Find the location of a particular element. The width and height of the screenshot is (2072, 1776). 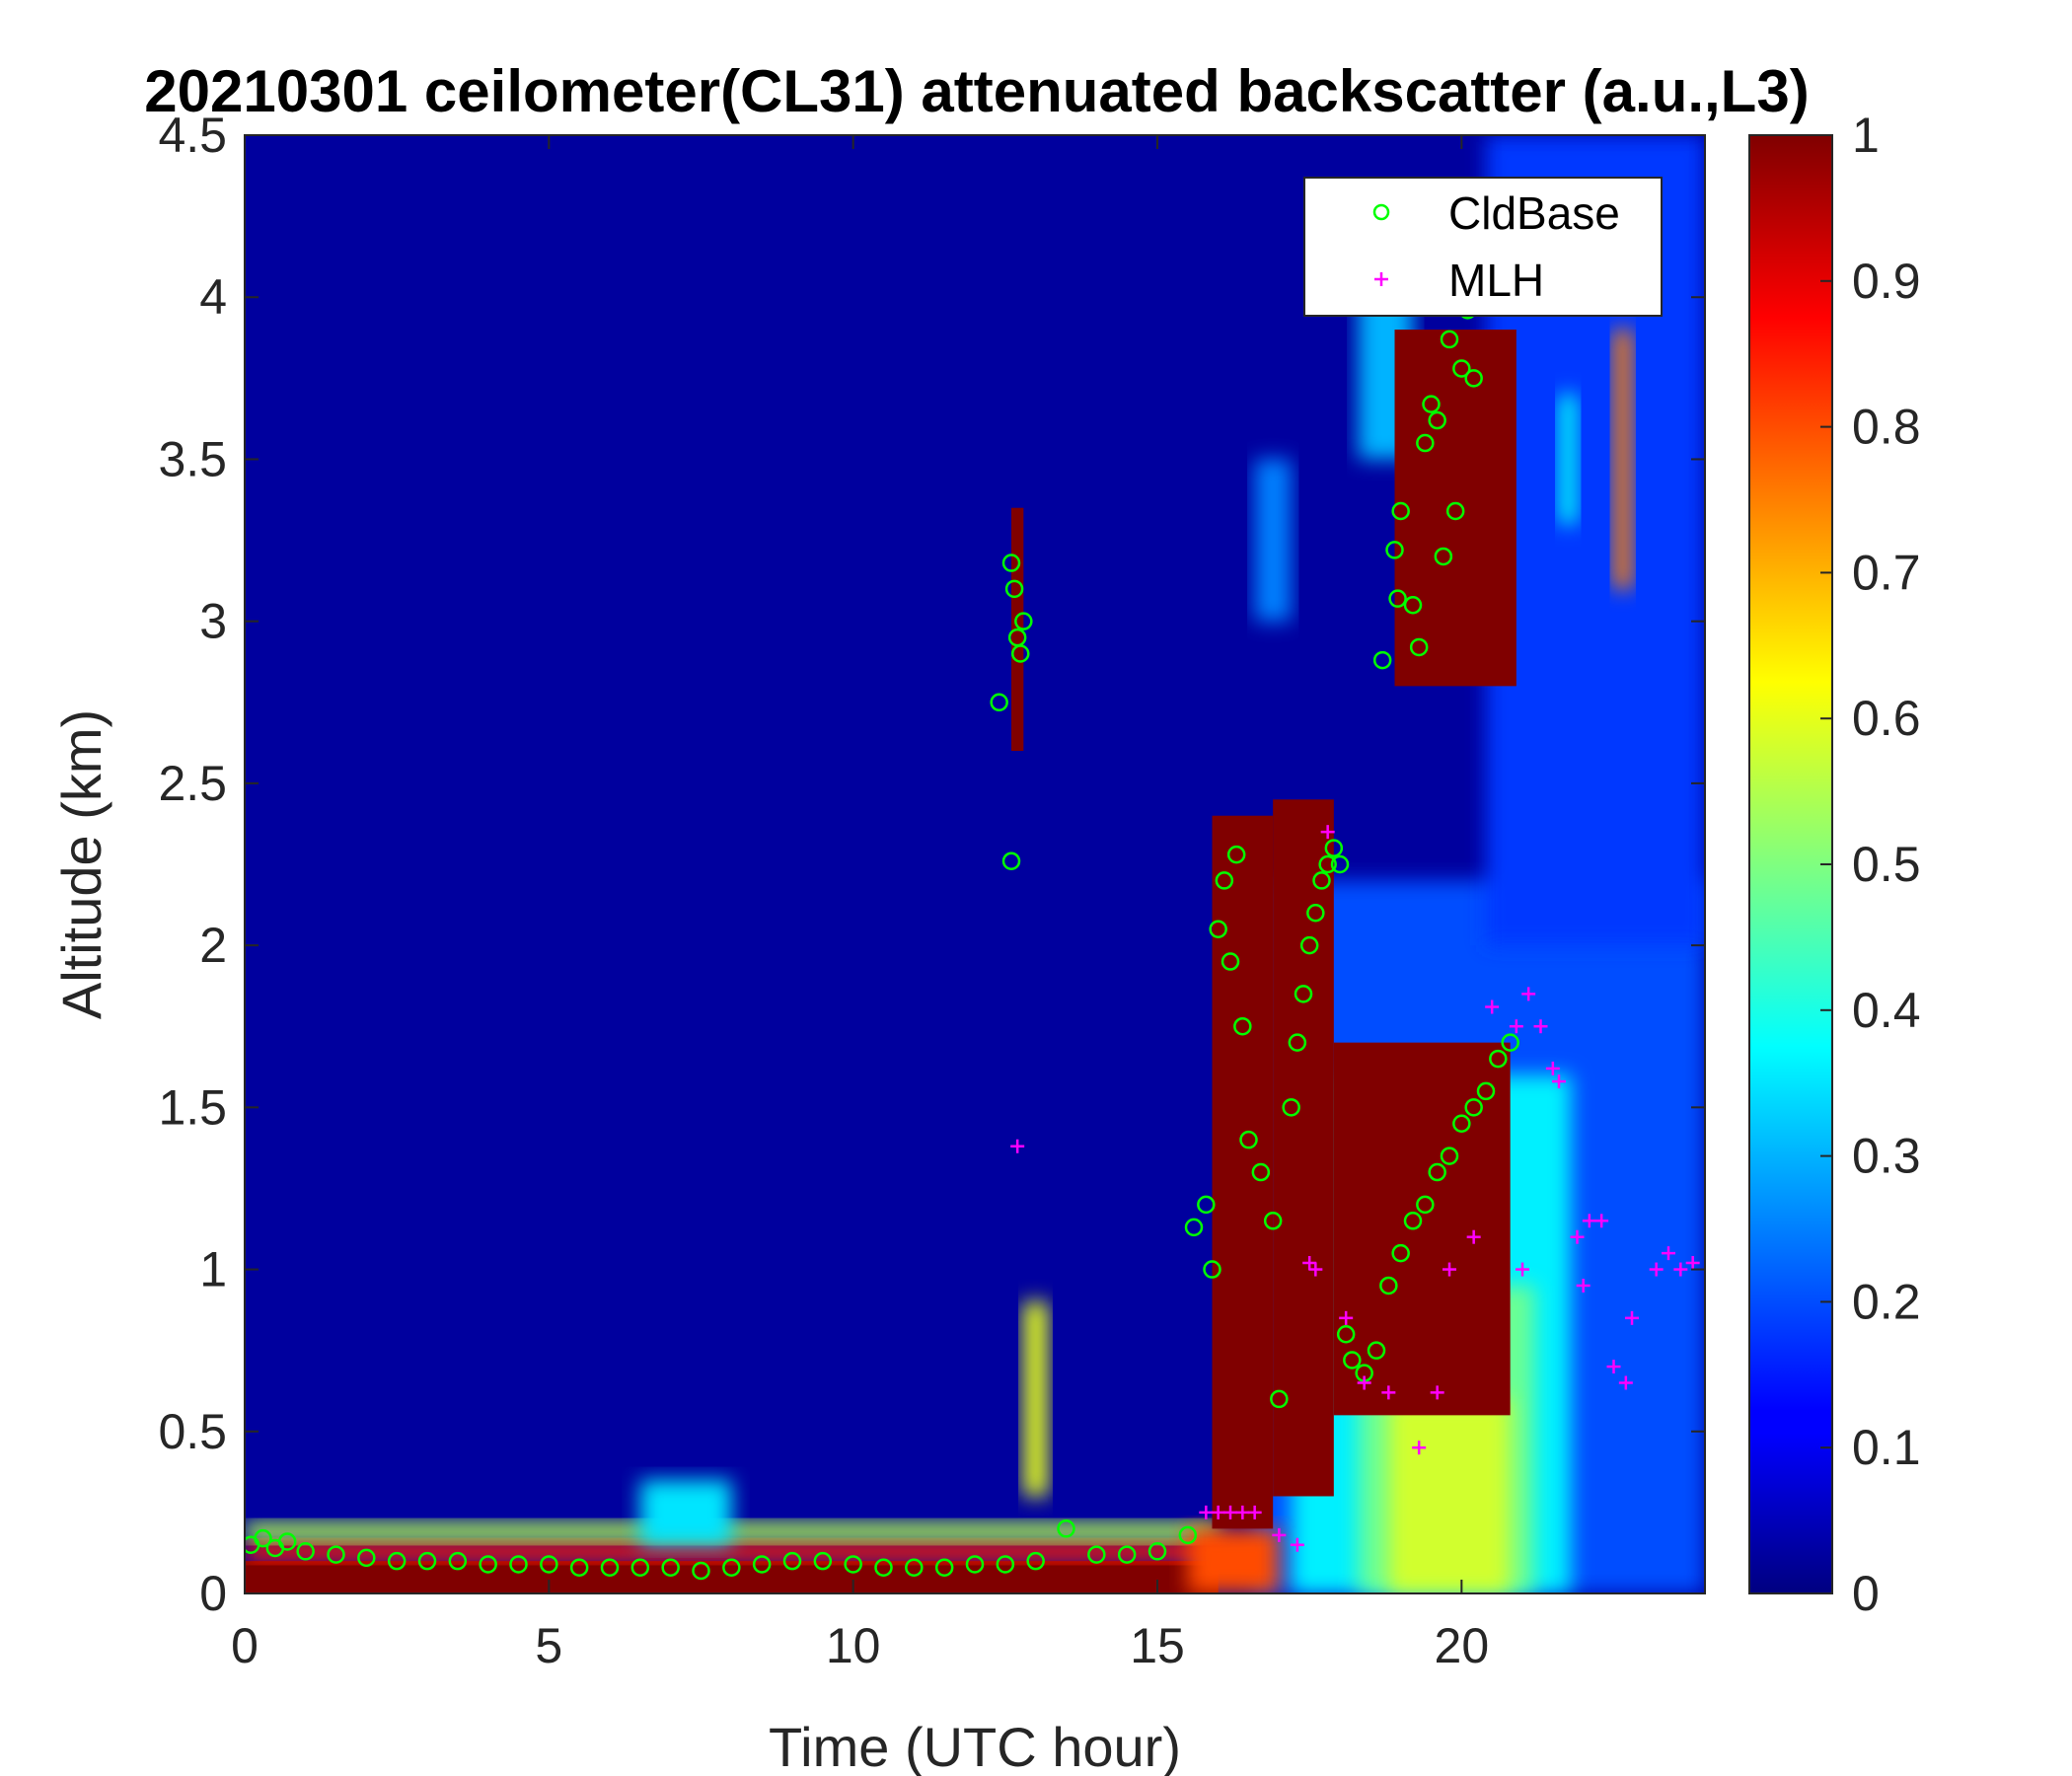

x-tick-label: 20 is located at coordinates (1462, 1646).